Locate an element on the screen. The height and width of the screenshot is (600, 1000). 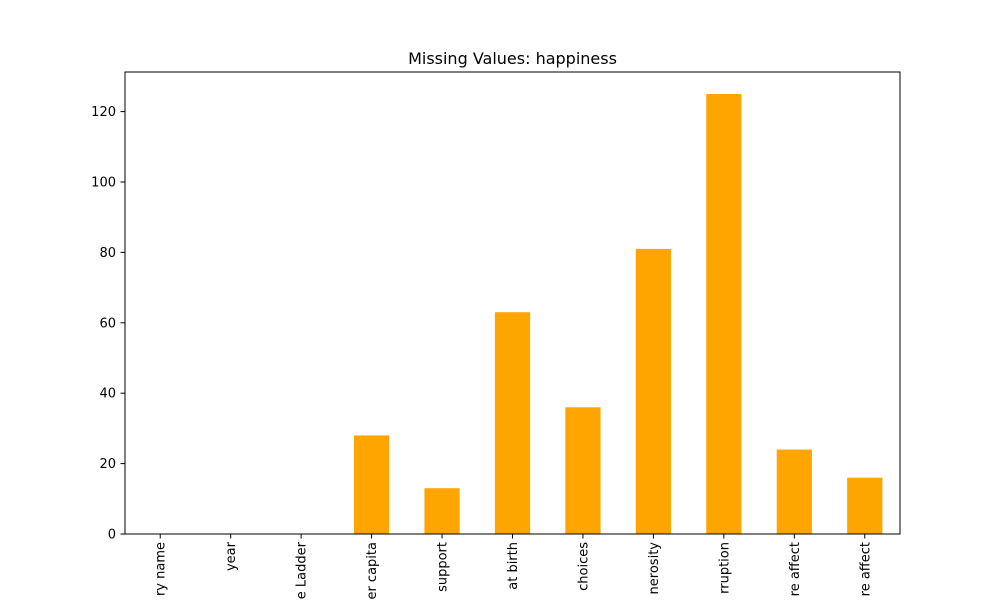
x-tick-label: nerosity is located at coordinates (654, 568).